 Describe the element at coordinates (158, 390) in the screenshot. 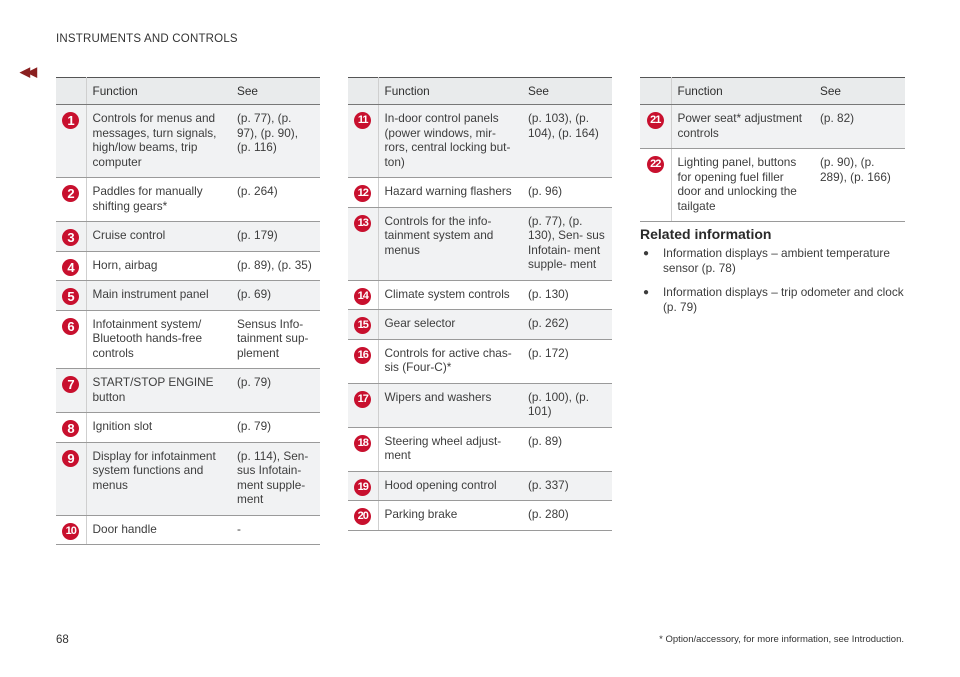

I see `function-cell: START/STOP ENGINE button` at that location.